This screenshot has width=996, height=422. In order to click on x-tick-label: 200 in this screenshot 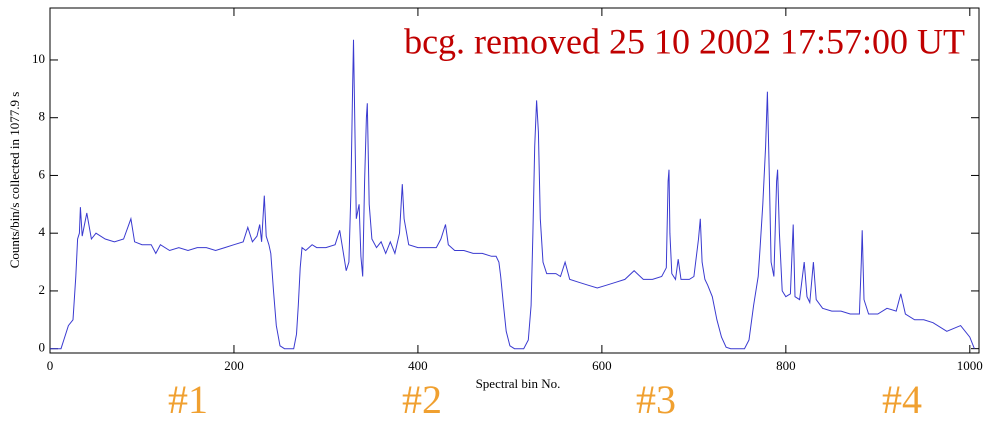, I will do `click(234, 365)`.